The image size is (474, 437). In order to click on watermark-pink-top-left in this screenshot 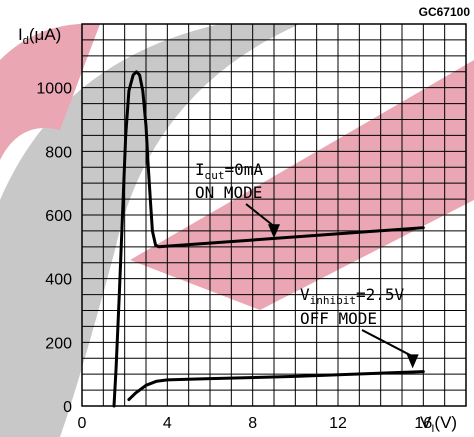, I will do `click(50, 91)`.